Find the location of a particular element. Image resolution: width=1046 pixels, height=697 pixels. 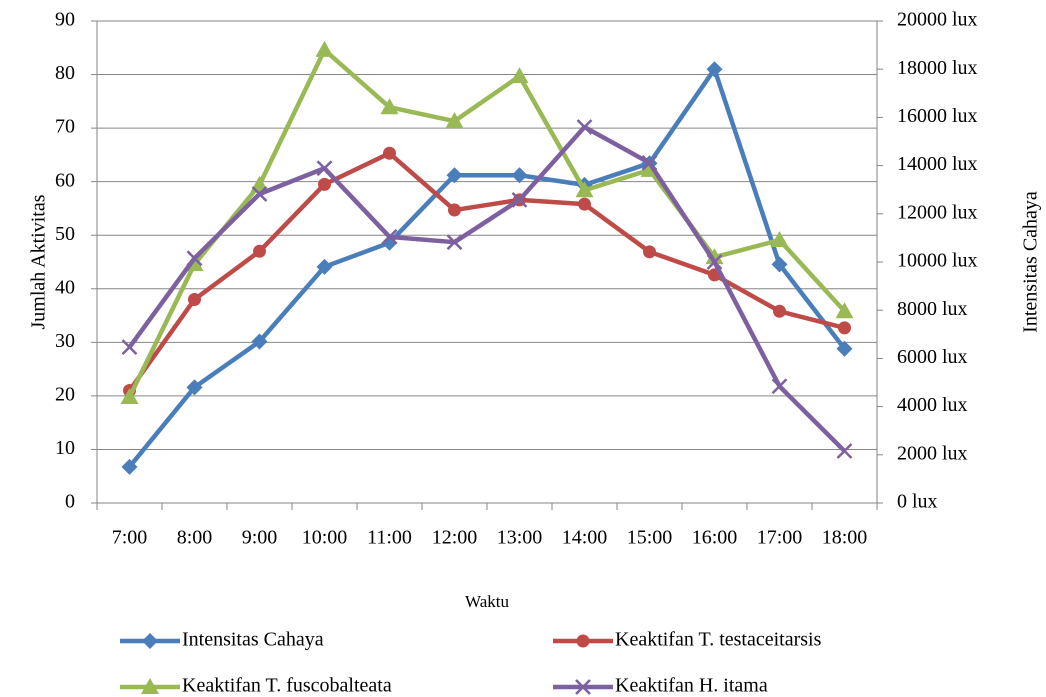

x-tick-label: 17:00 is located at coordinates (780, 538).